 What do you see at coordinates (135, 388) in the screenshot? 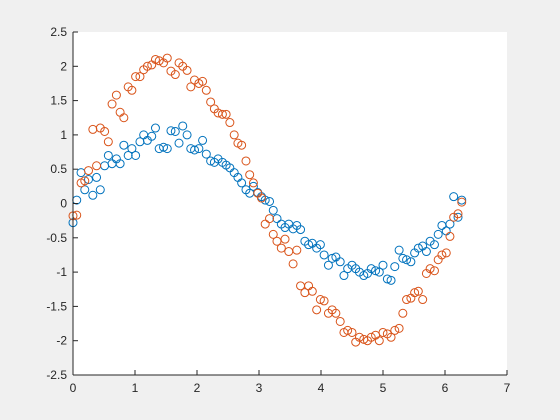
I see `x-tick-label: 1` at bounding box center [135, 388].